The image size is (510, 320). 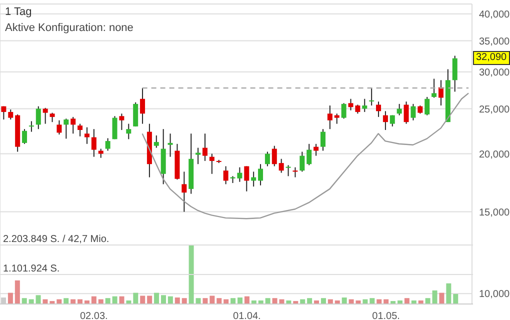 I want to click on y-tick-label: 30,000, so click(x=494, y=72).